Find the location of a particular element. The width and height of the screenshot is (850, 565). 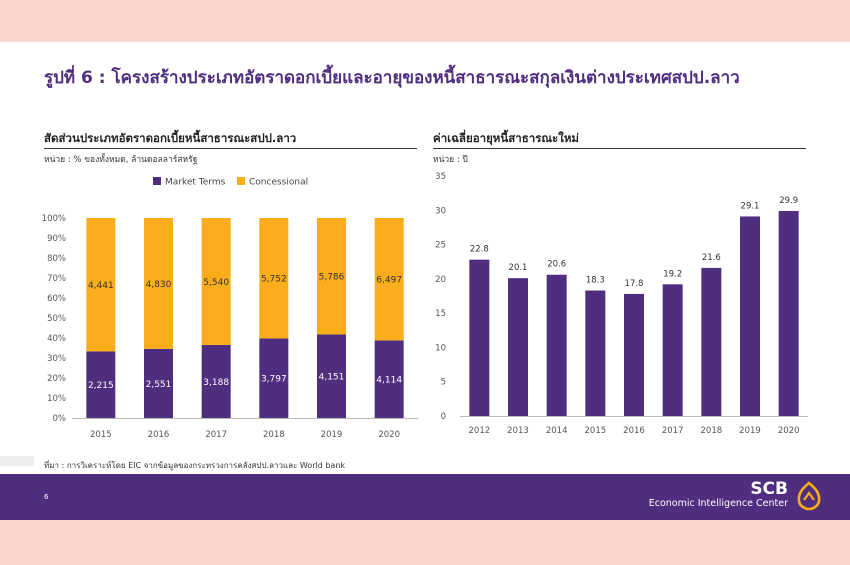

data-label-market: 3,797 is located at coordinates (274, 380).